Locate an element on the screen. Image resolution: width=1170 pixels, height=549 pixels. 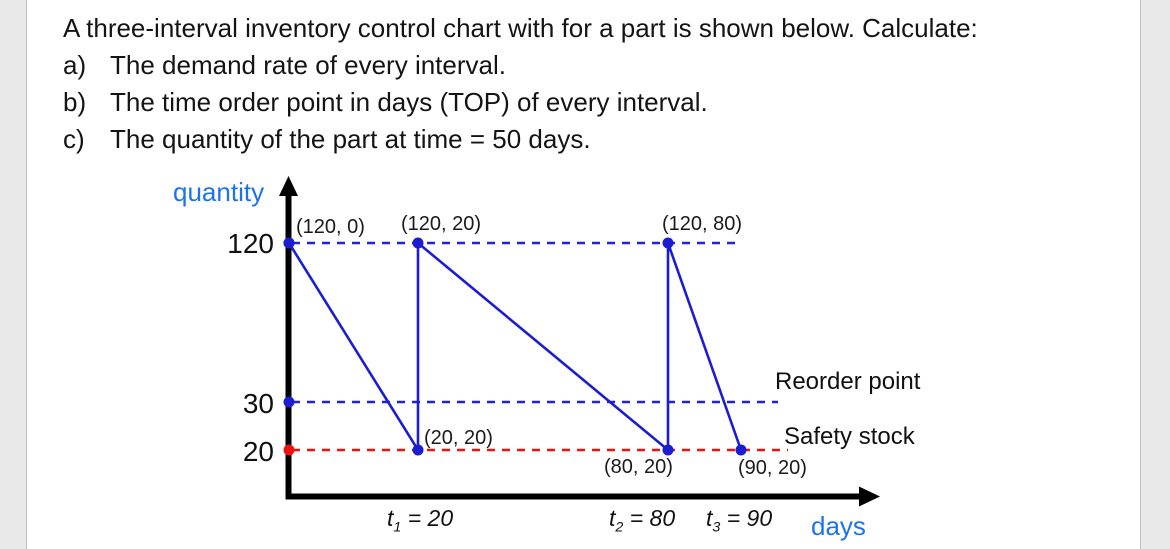
t-sub: 3 is located at coordinates (716, 527).